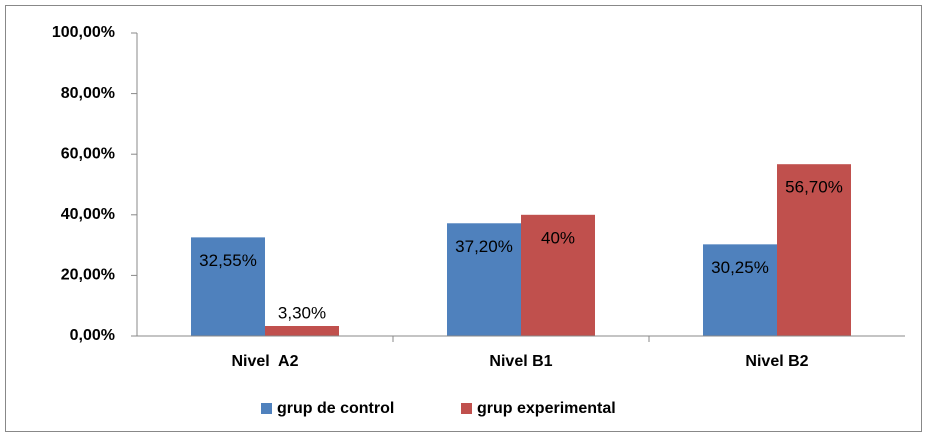  What do you see at coordinates (520, 361) in the screenshot?
I see `x-tick-label: Nivel B1` at bounding box center [520, 361].